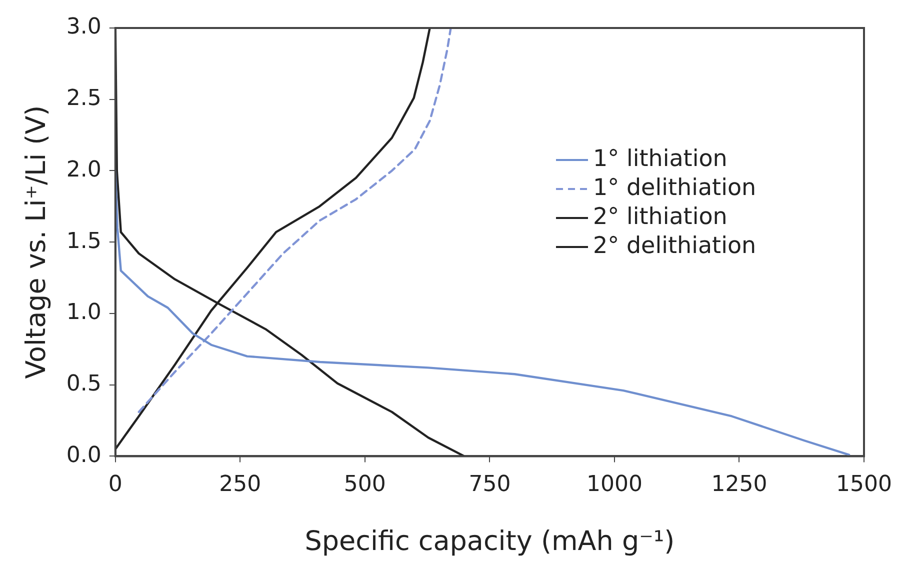  What do you see at coordinates (674, 246) in the screenshot?
I see `legend-label: 2° delithiation` at bounding box center [674, 246].